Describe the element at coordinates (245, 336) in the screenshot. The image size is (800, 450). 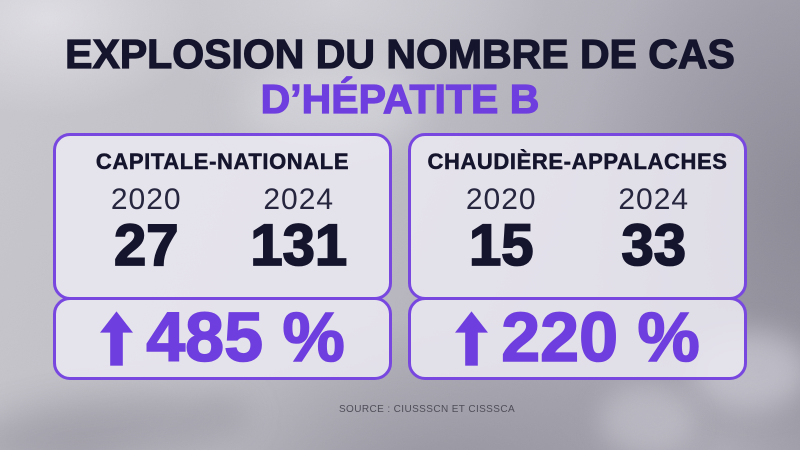
I see `change-percent: 485 %` at that location.